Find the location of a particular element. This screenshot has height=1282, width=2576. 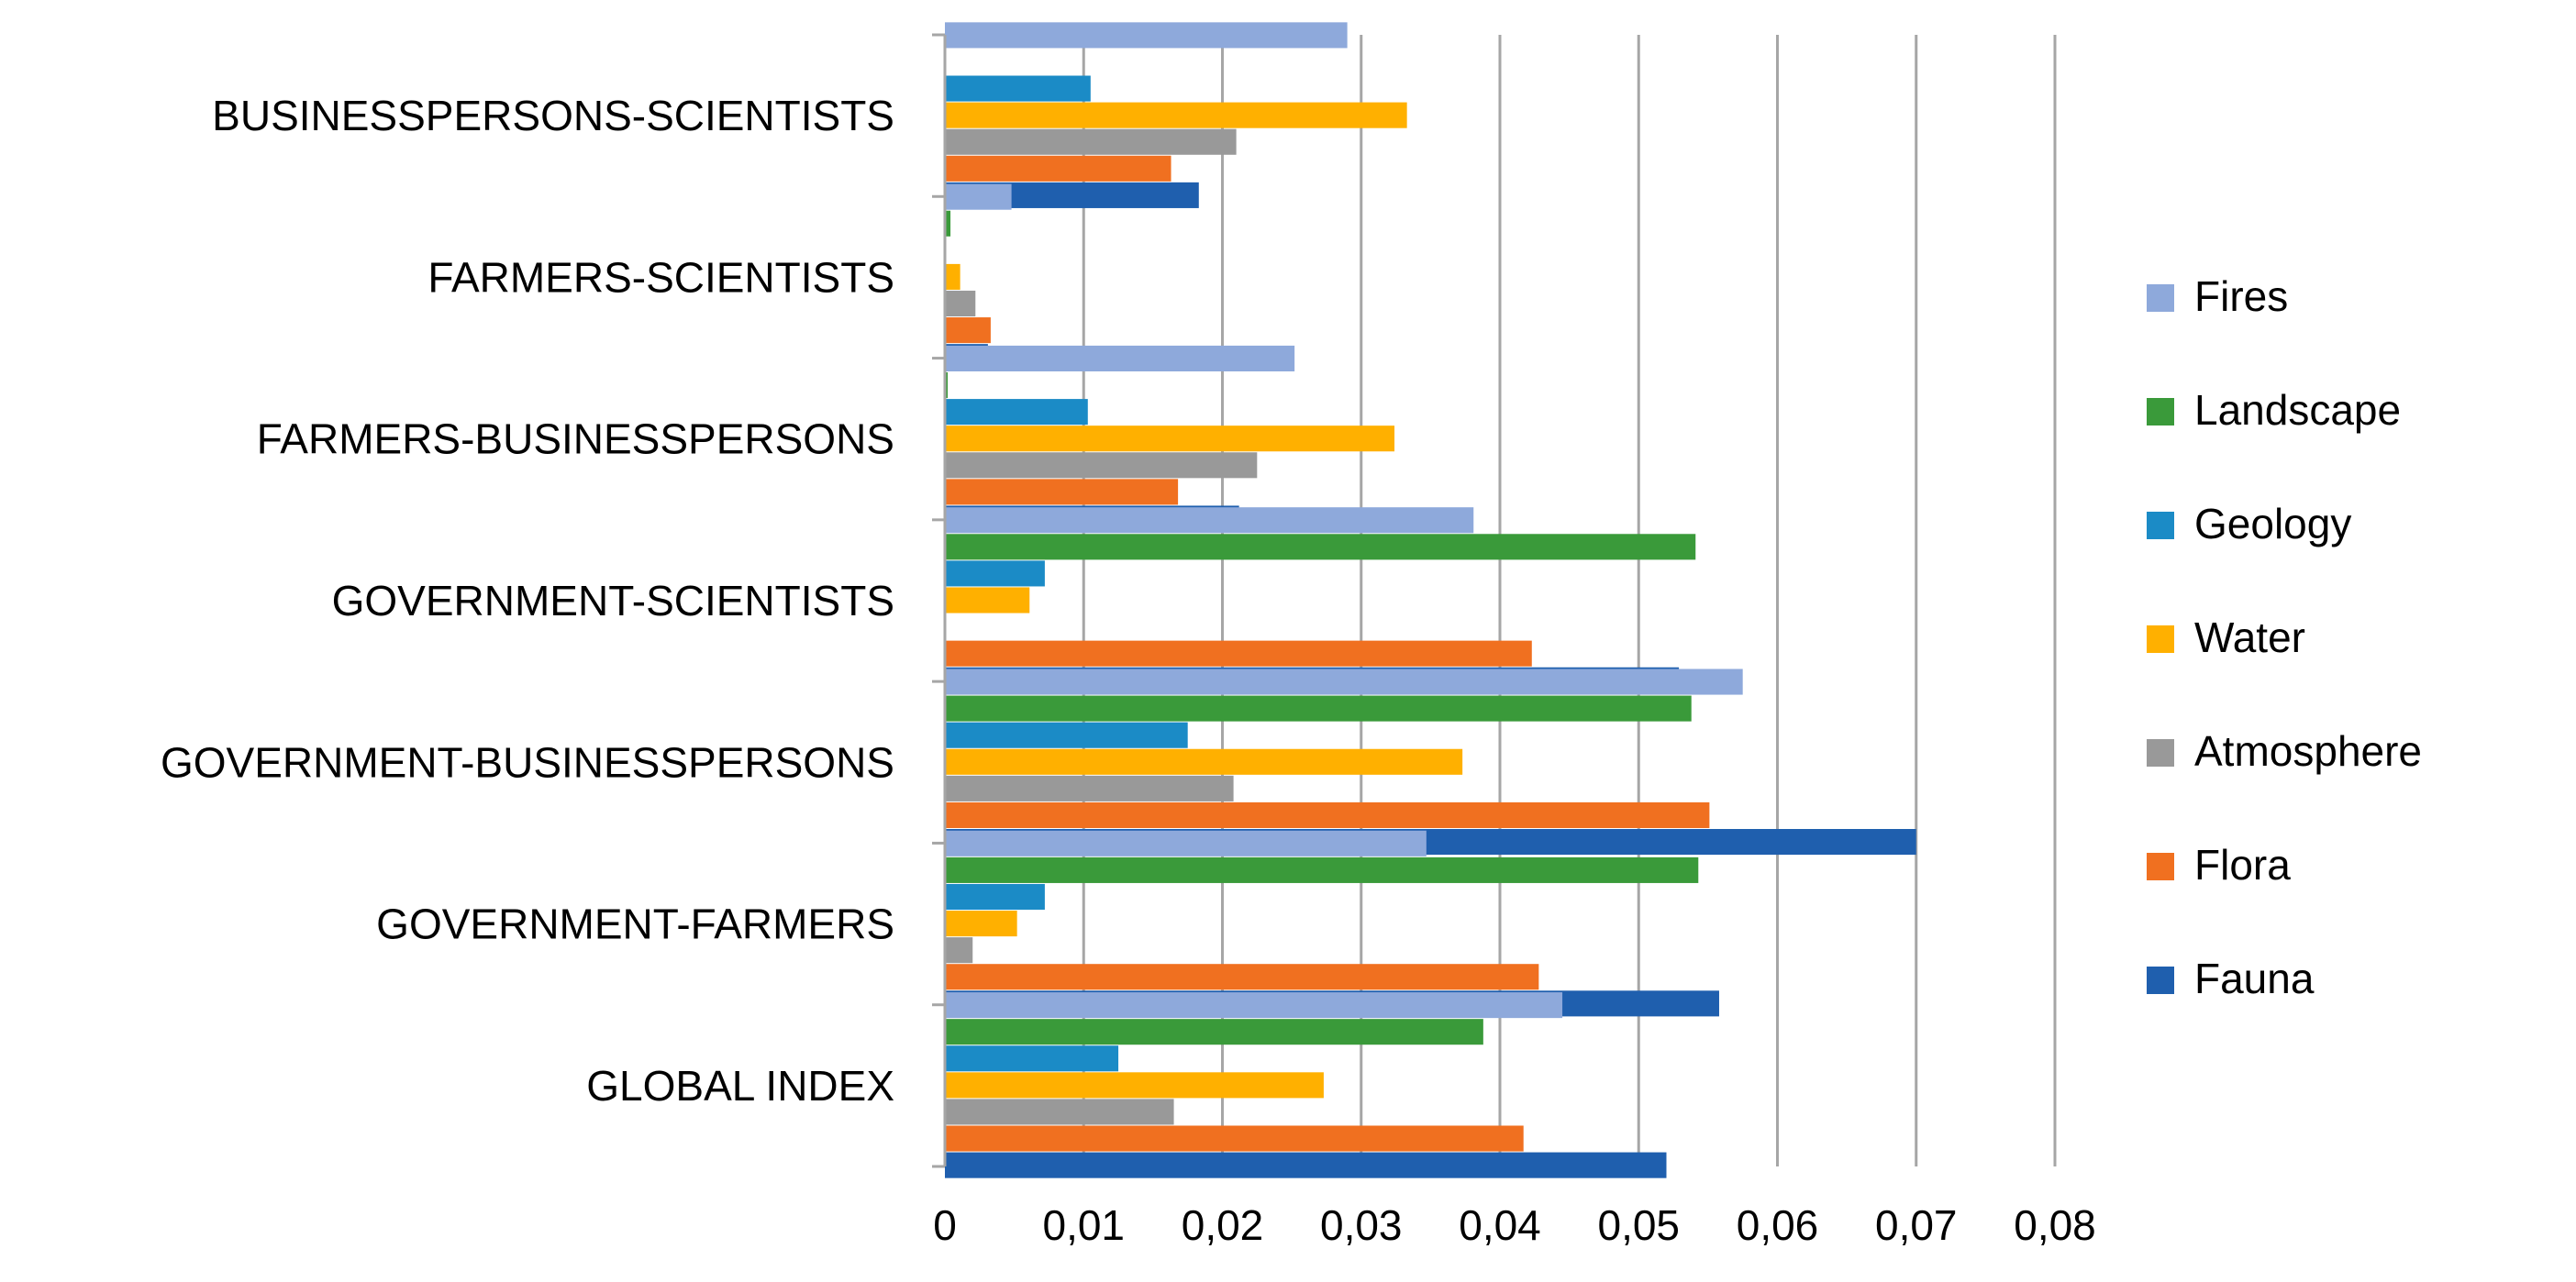

legend-swatch-fauna is located at coordinates (2160, 980).